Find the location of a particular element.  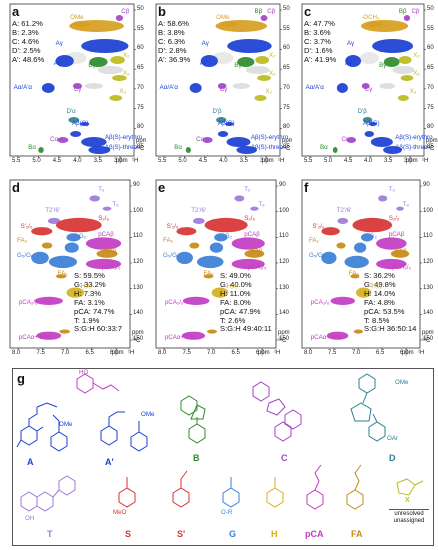

peak-label-Ag: Aγ' is located at coordinates (204, 63).